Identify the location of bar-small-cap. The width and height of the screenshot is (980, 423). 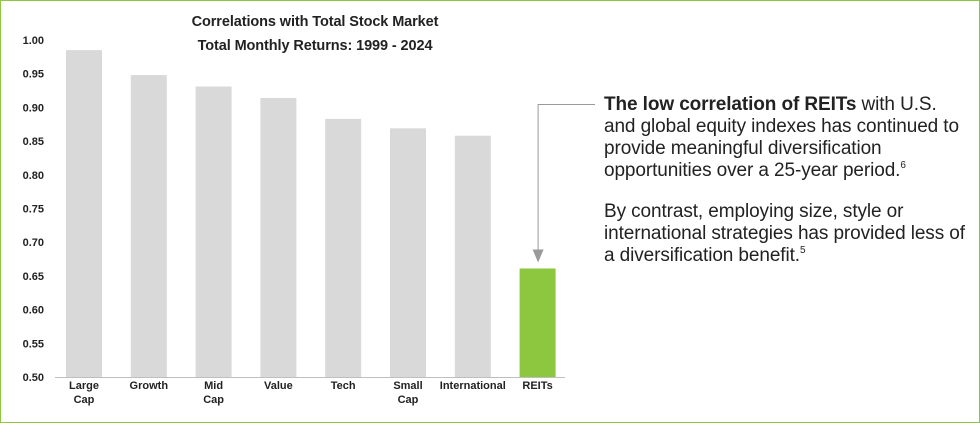
(408, 252).